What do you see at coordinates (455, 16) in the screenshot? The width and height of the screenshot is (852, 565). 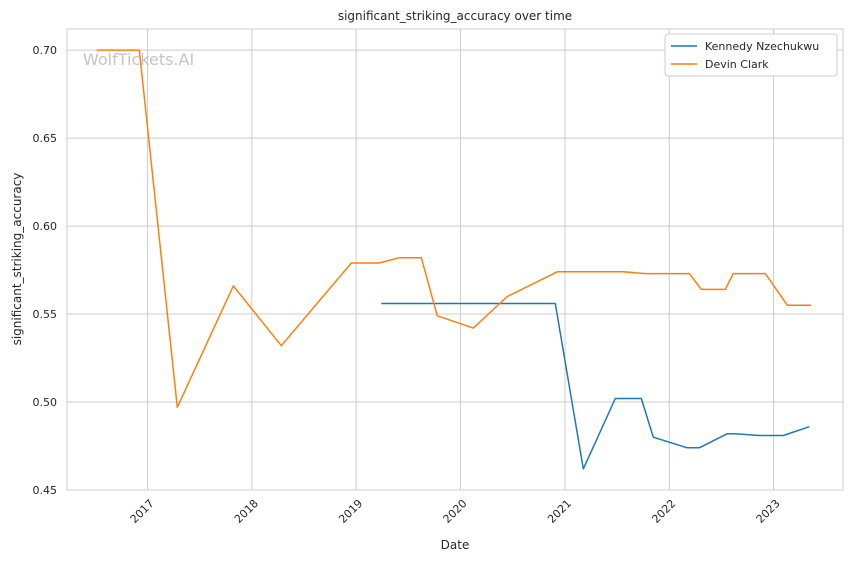 I see `chart-title: significant_striking_accuracy over time` at bounding box center [455, 16].